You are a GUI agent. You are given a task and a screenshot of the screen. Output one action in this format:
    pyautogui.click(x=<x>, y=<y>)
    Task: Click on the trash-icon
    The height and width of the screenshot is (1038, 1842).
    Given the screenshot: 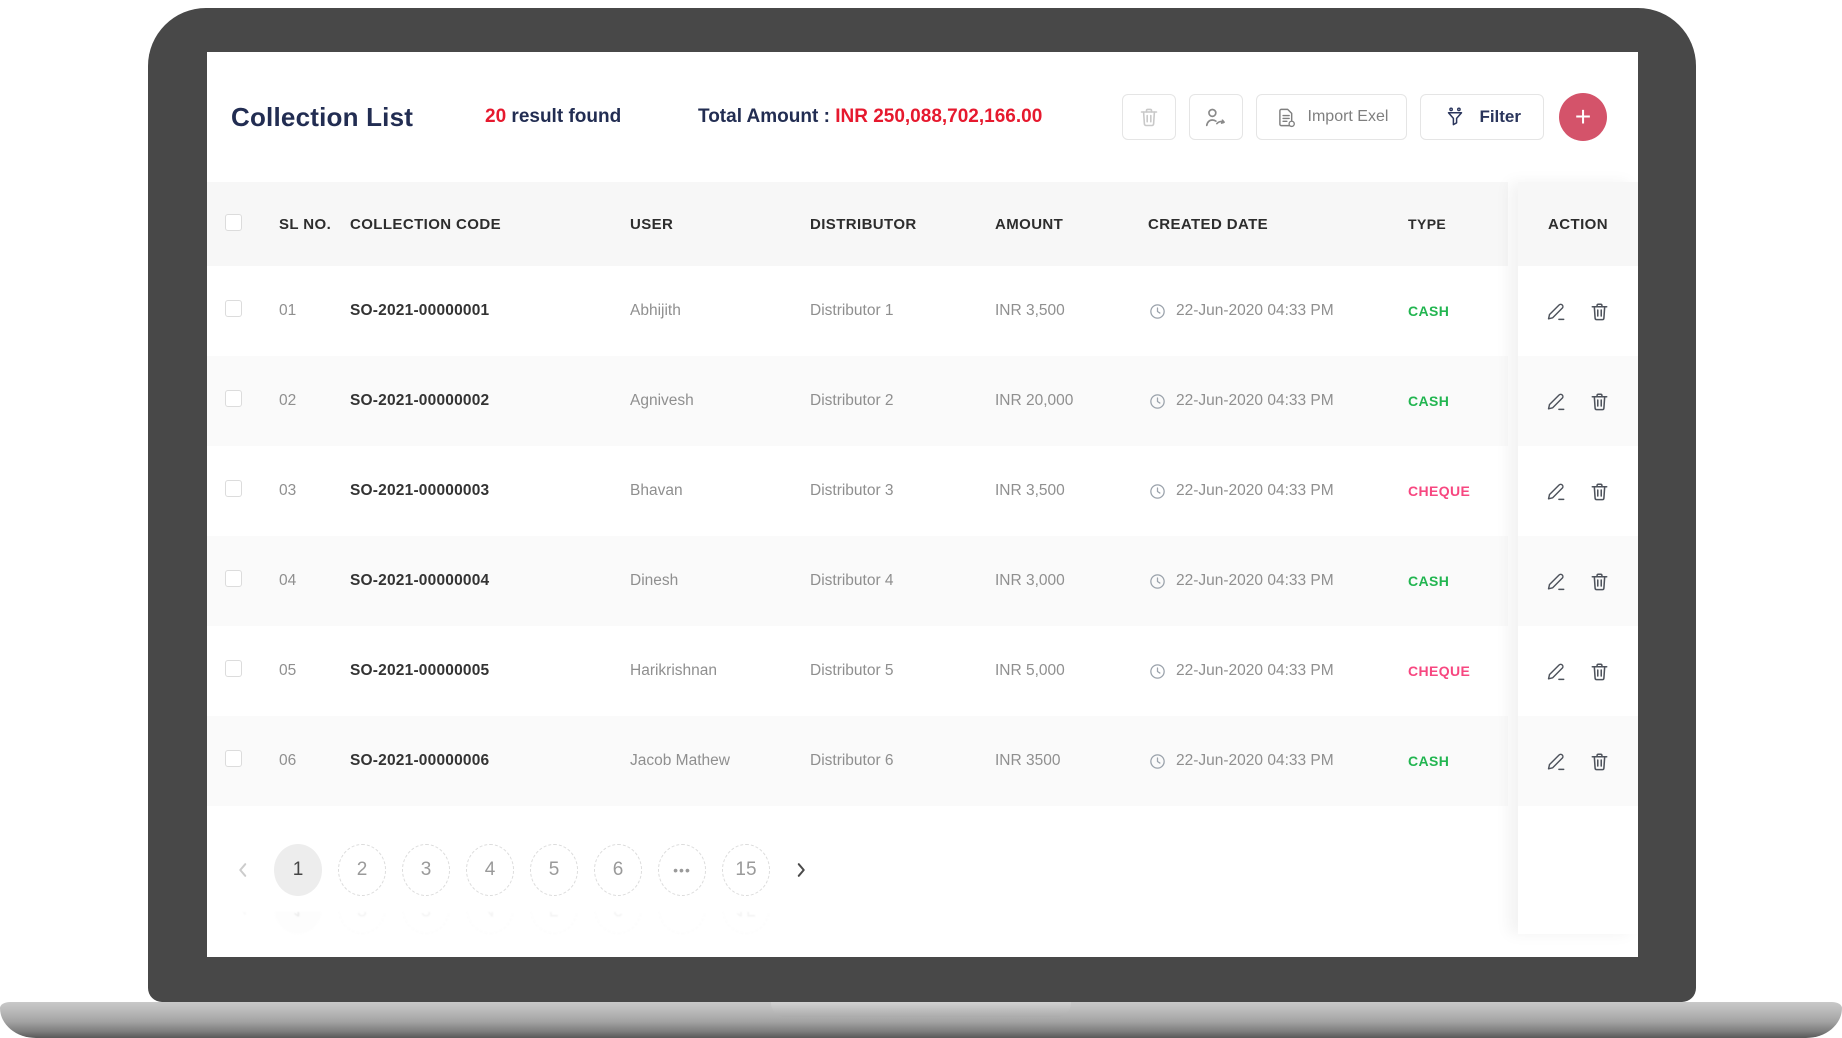 What is the action you would take?
    pyautogui.click(x=1148, y=117)
    